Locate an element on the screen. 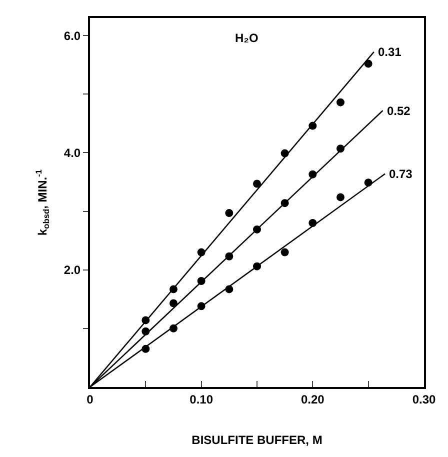 This screenshot has width=448, height=457. x-axis-title: BISULFITE BUFFER, M is located at coordinates (257, 439).